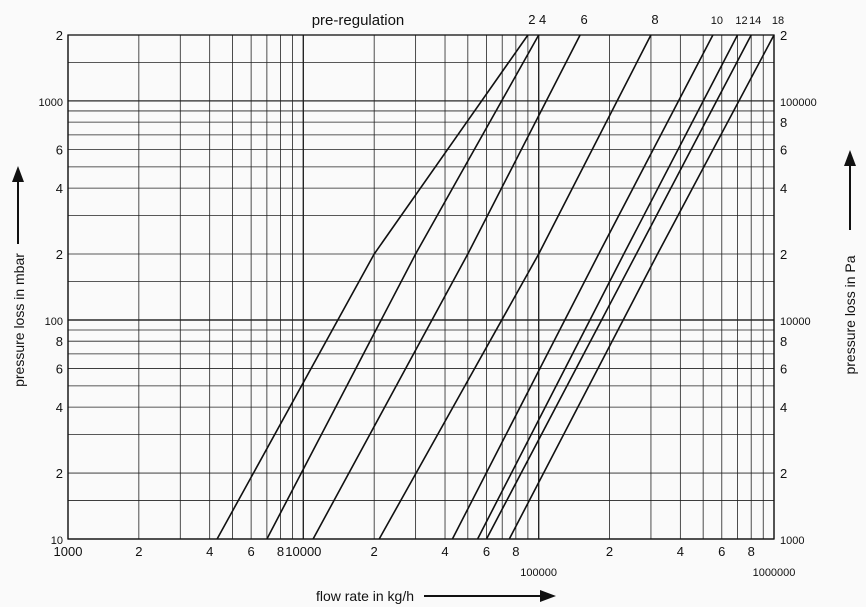 The image size is (866, 607). I want to click on x-axis-arrow, so click(490, 596).